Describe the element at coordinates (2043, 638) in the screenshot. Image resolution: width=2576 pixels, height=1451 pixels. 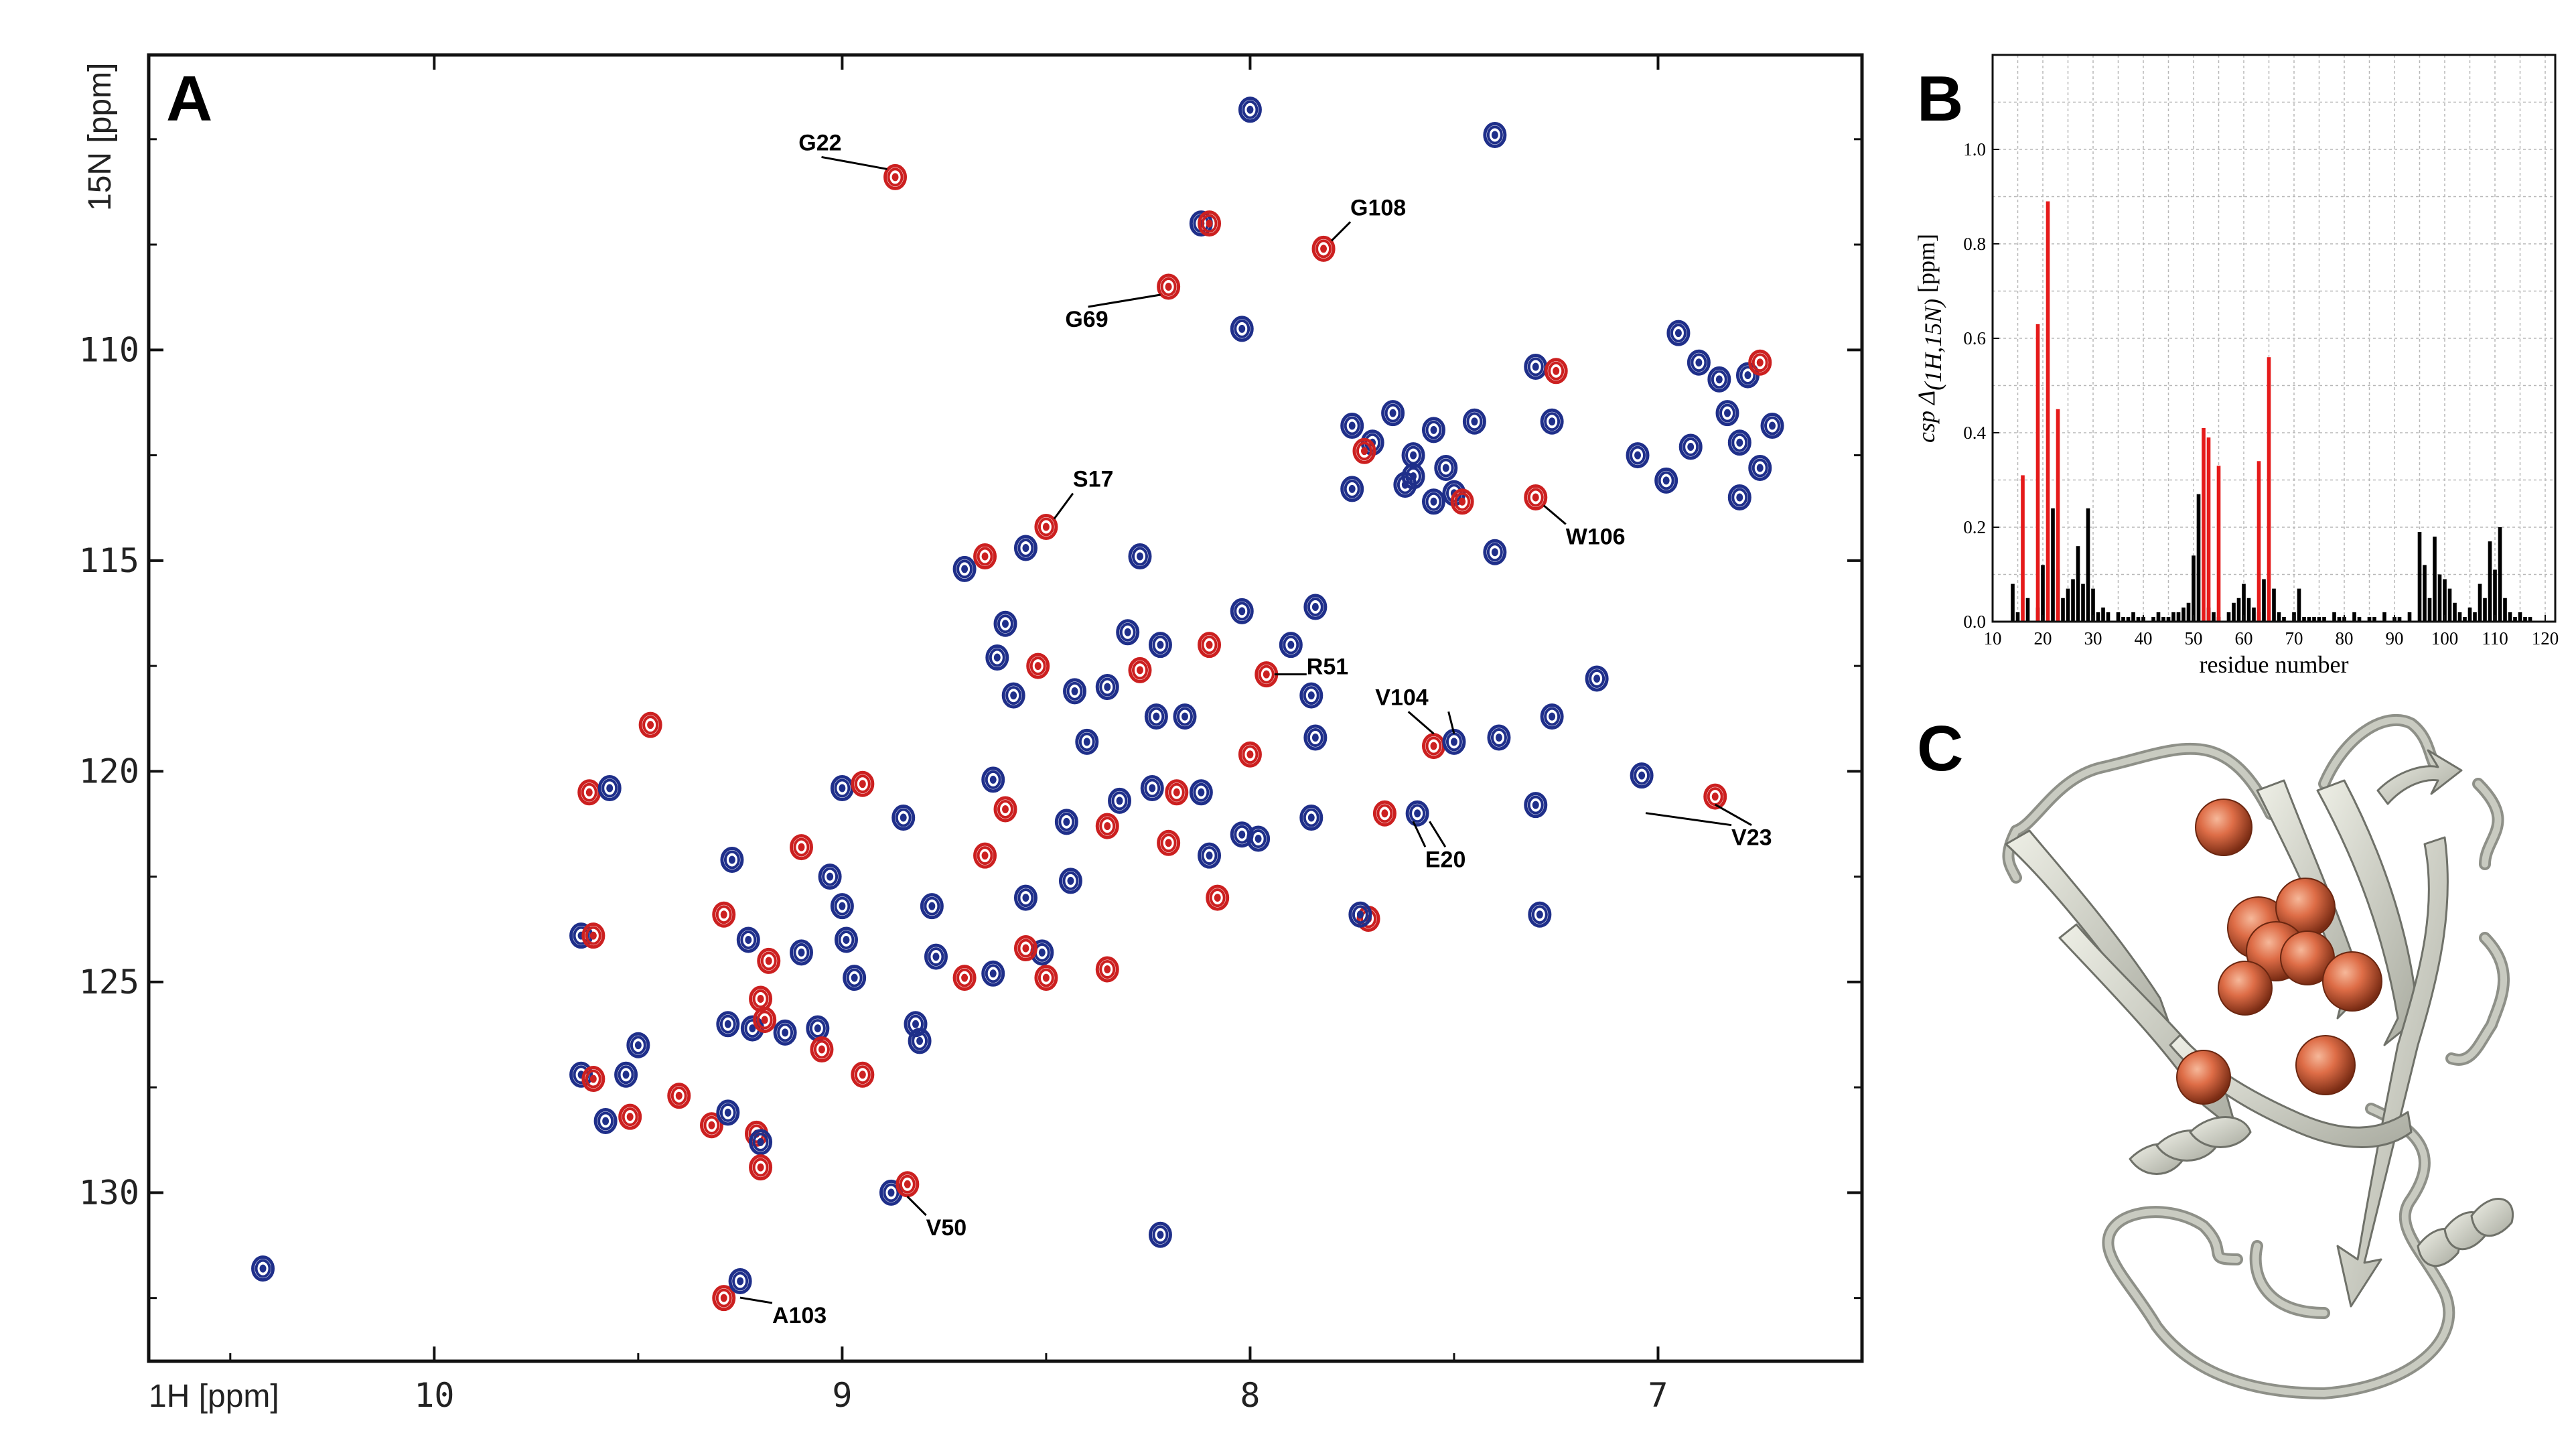
I see `b-xtick-label-20: 20` at that location.